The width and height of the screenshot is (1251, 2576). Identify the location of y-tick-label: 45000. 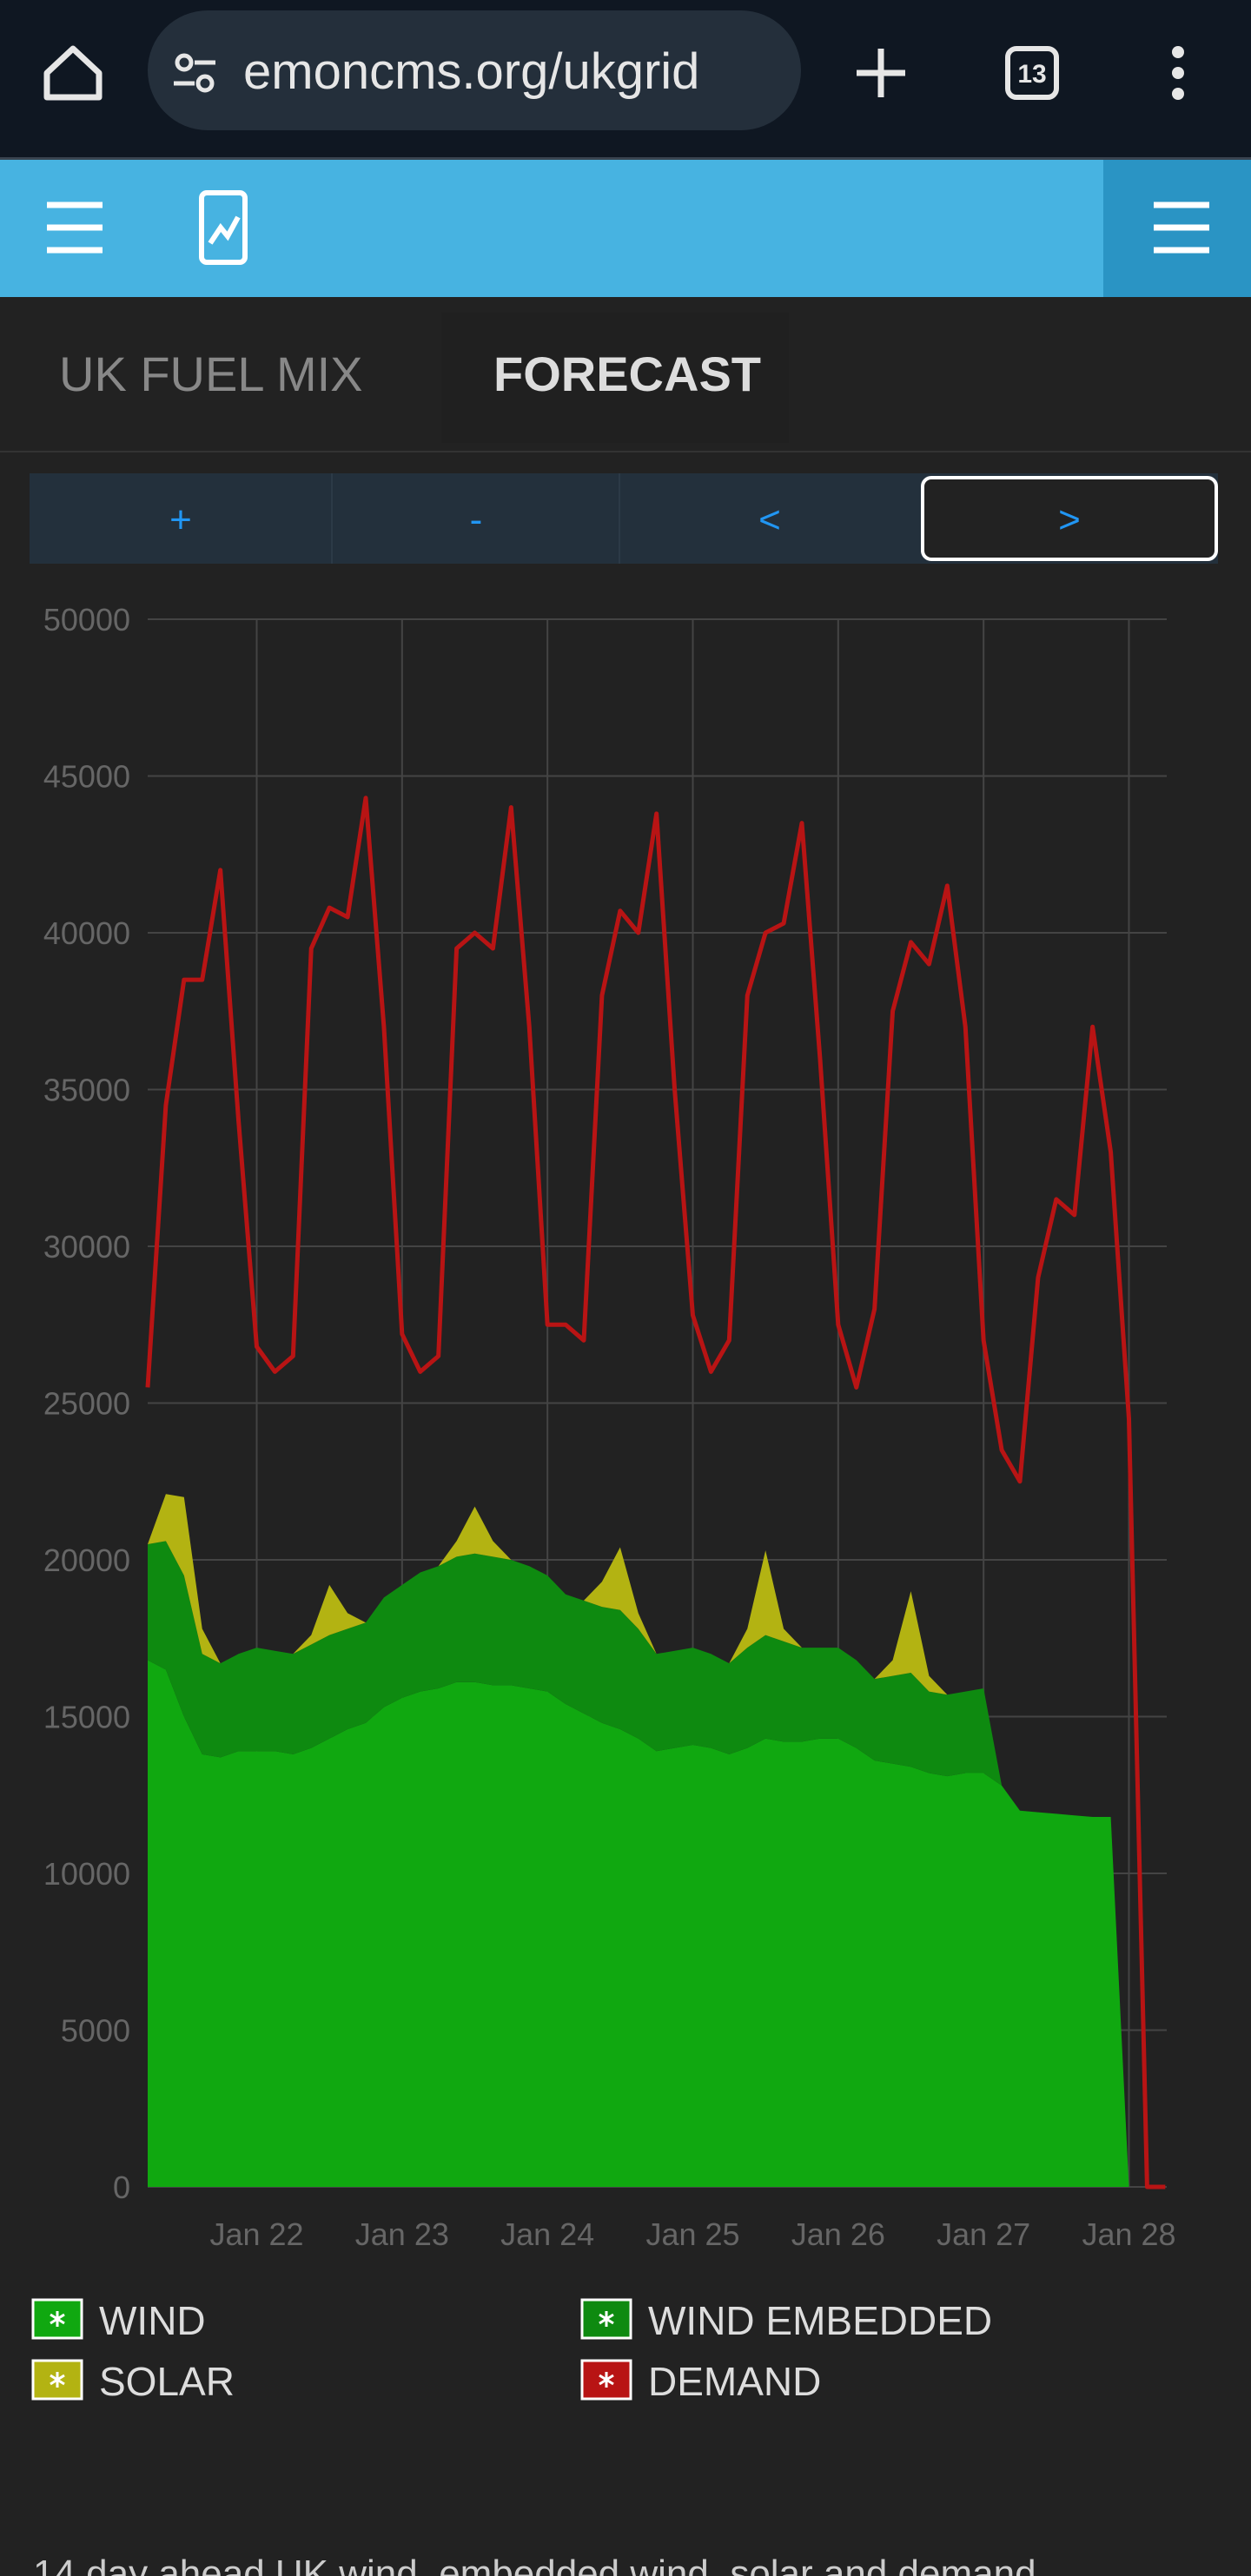
(86, 777).